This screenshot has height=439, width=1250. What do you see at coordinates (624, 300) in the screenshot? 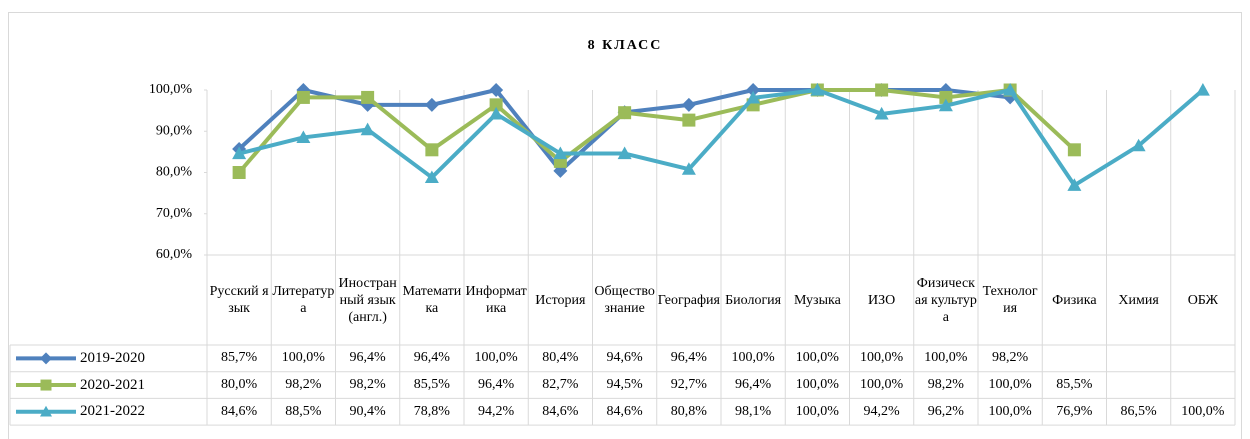
I see `x-tick-label: Обществознание` at bounding box center [624, 300].